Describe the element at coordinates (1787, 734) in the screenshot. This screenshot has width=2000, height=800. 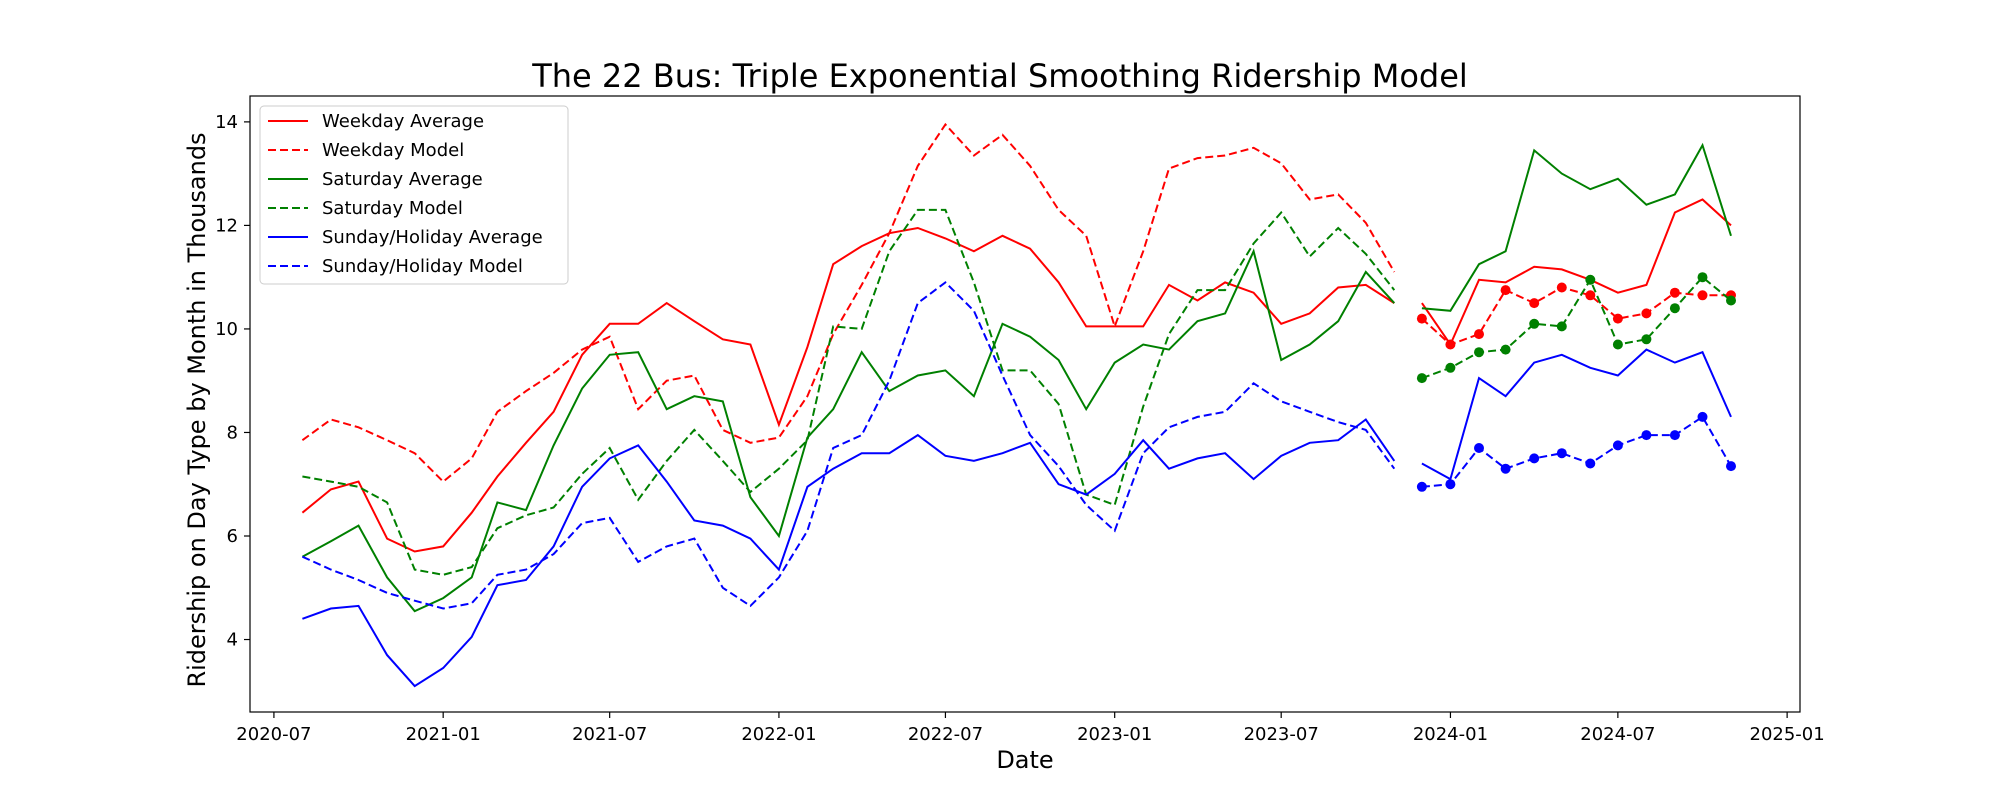
I see `x-tick-label: 2025-01` at that location.